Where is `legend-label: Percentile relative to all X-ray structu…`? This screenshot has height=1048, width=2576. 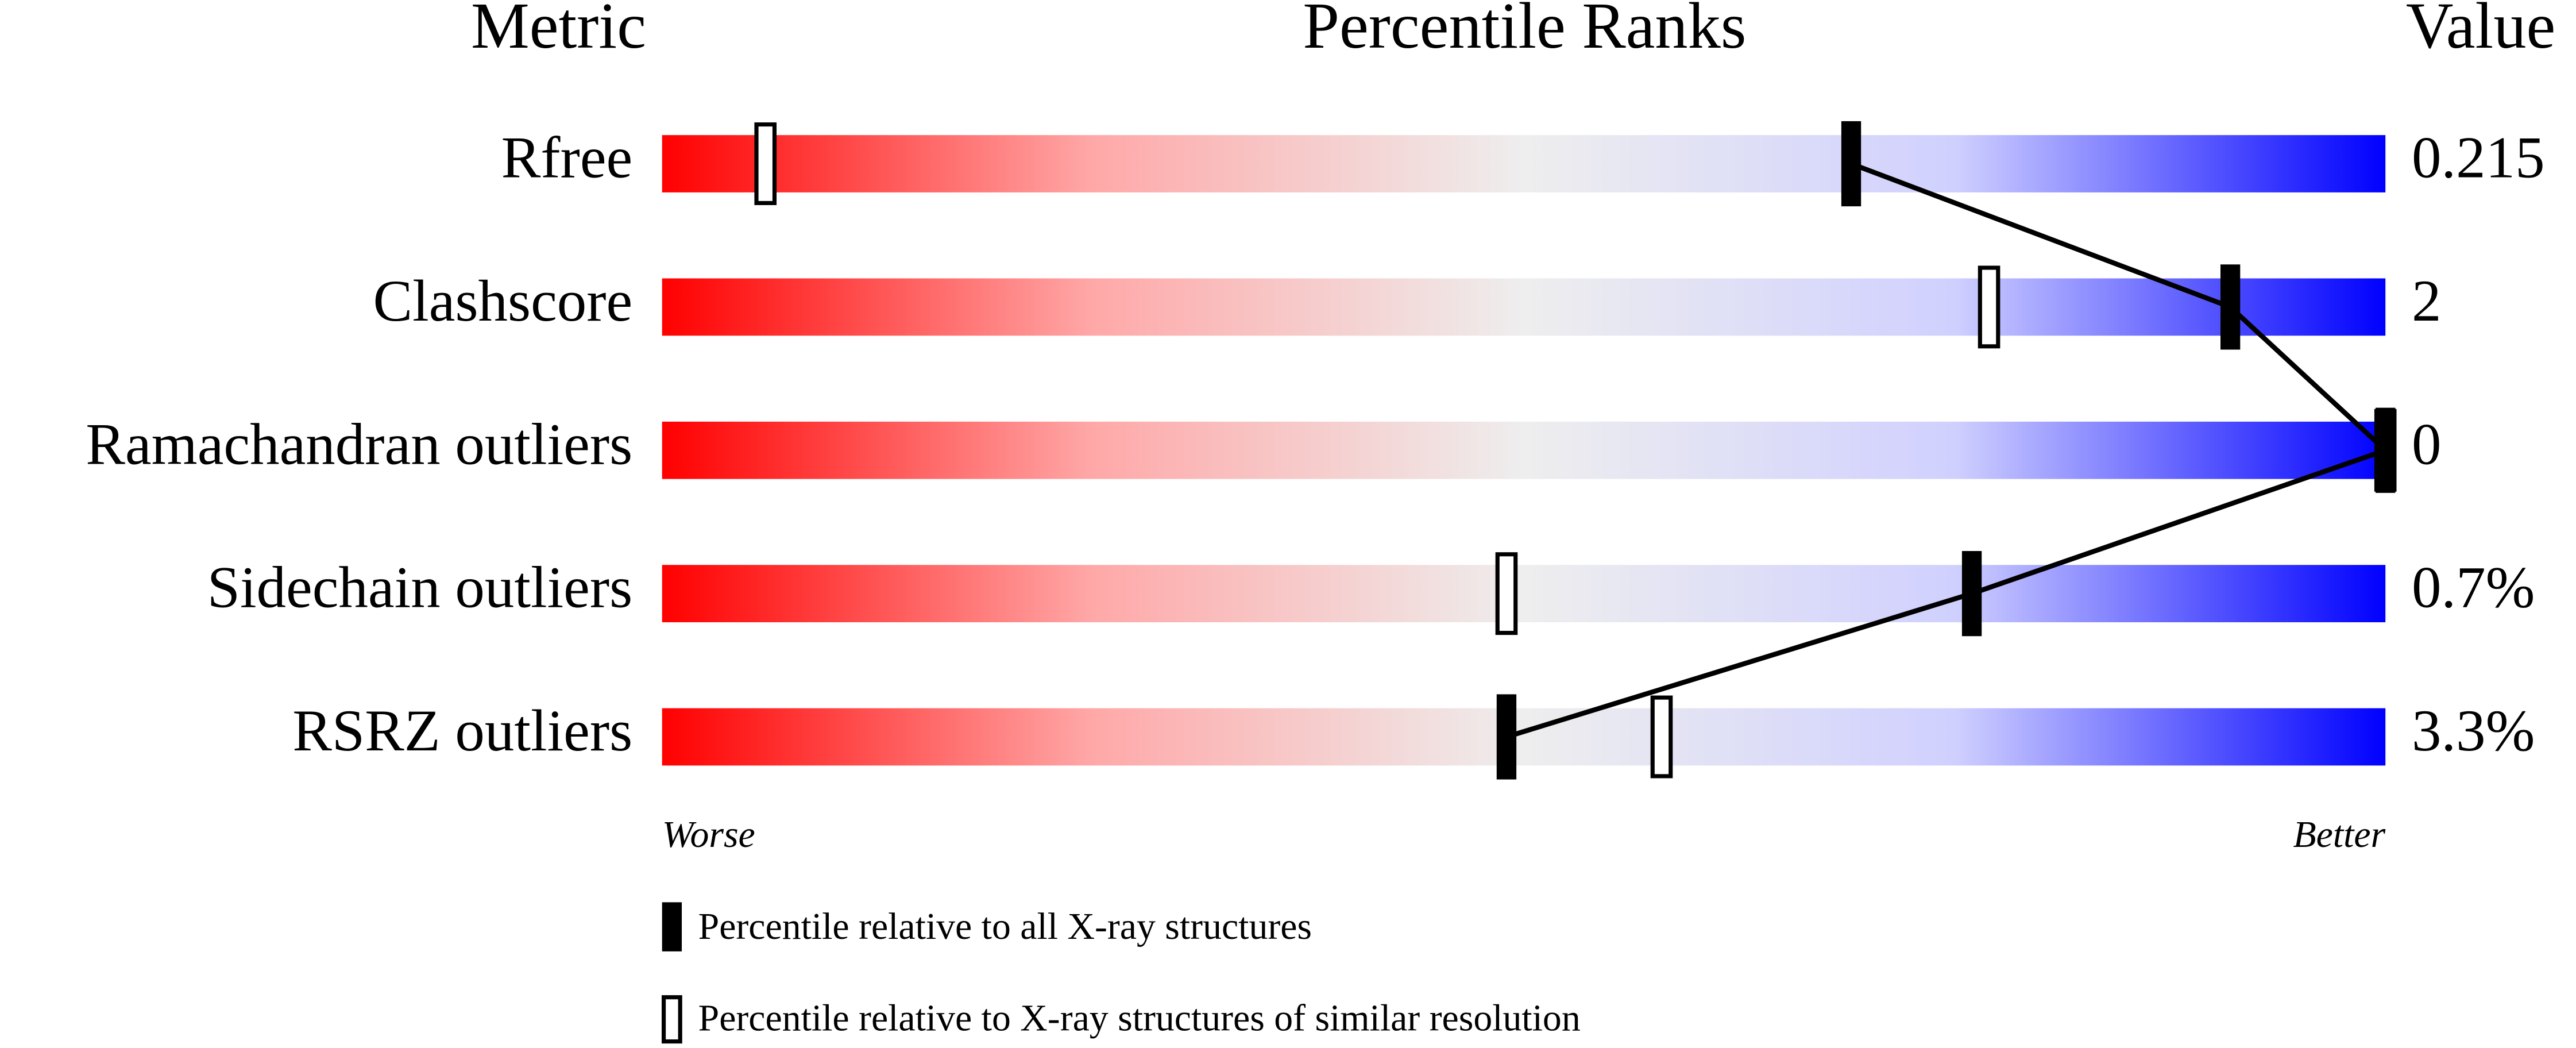 legend-label: Percentile relative to all X-ray structu… is located at coordinates (1005, 927).